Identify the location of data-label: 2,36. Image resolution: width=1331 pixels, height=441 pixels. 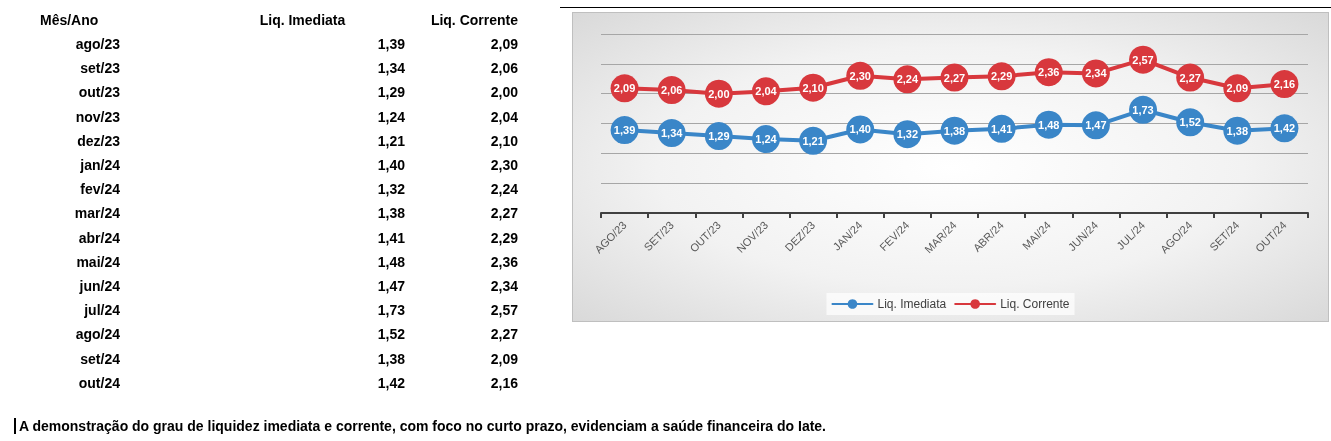
(1049, 72).